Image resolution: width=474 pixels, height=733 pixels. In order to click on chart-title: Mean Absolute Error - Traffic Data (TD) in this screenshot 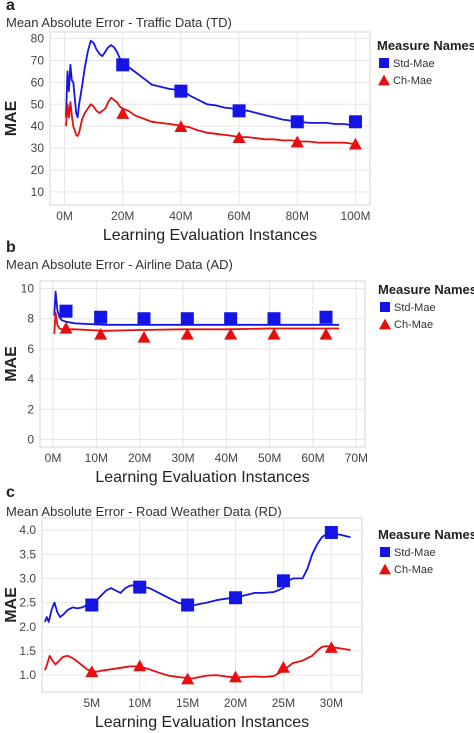, I will do `click(119, 22)`.